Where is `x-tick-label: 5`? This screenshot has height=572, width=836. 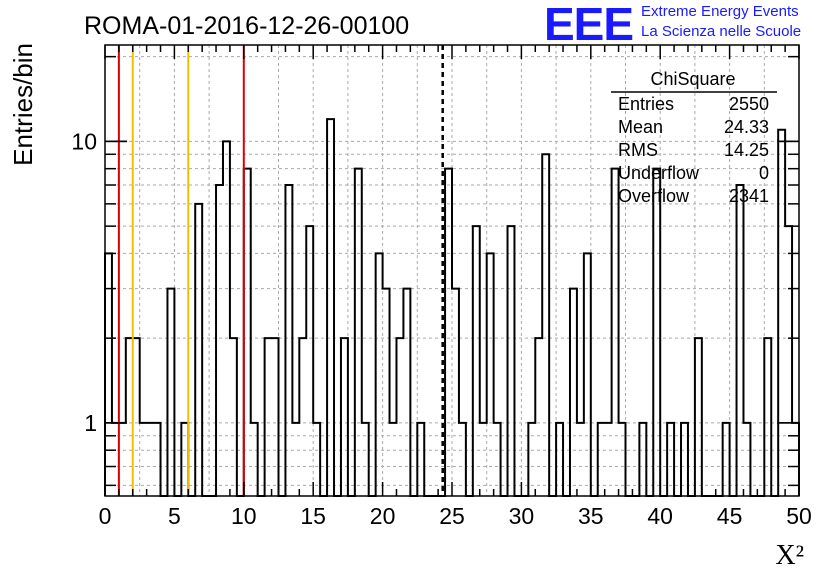
x-tick-label: 5 is located at coordinates (174, 516).